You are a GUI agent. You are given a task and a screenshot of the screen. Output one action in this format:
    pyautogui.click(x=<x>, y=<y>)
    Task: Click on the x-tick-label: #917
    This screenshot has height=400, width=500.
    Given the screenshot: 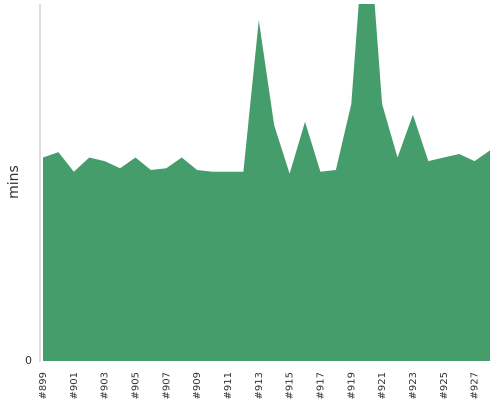 What is the action you would take?
    pyautogui.click(x=320, y=385)
    